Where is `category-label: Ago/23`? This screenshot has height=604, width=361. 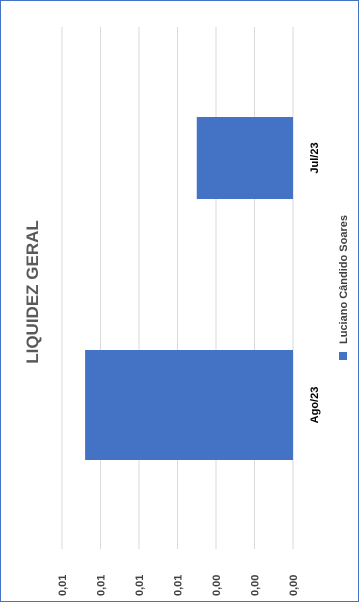
category-label: Ago/23 is located at coordinates (315, 405).